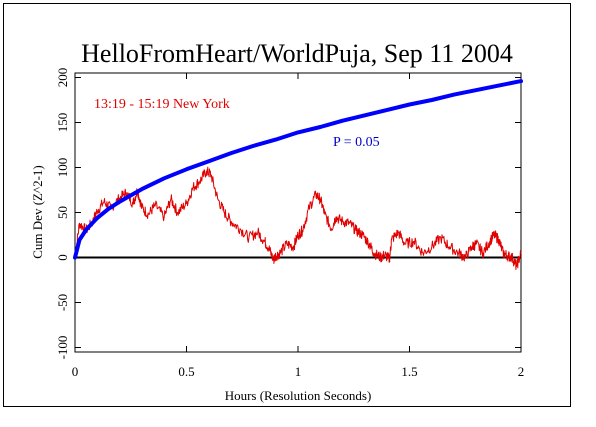 This screenshot has width=596, height=427. I want to click on time-range-annotation: 13:19 - 15:19 New York, so click(162, 104).